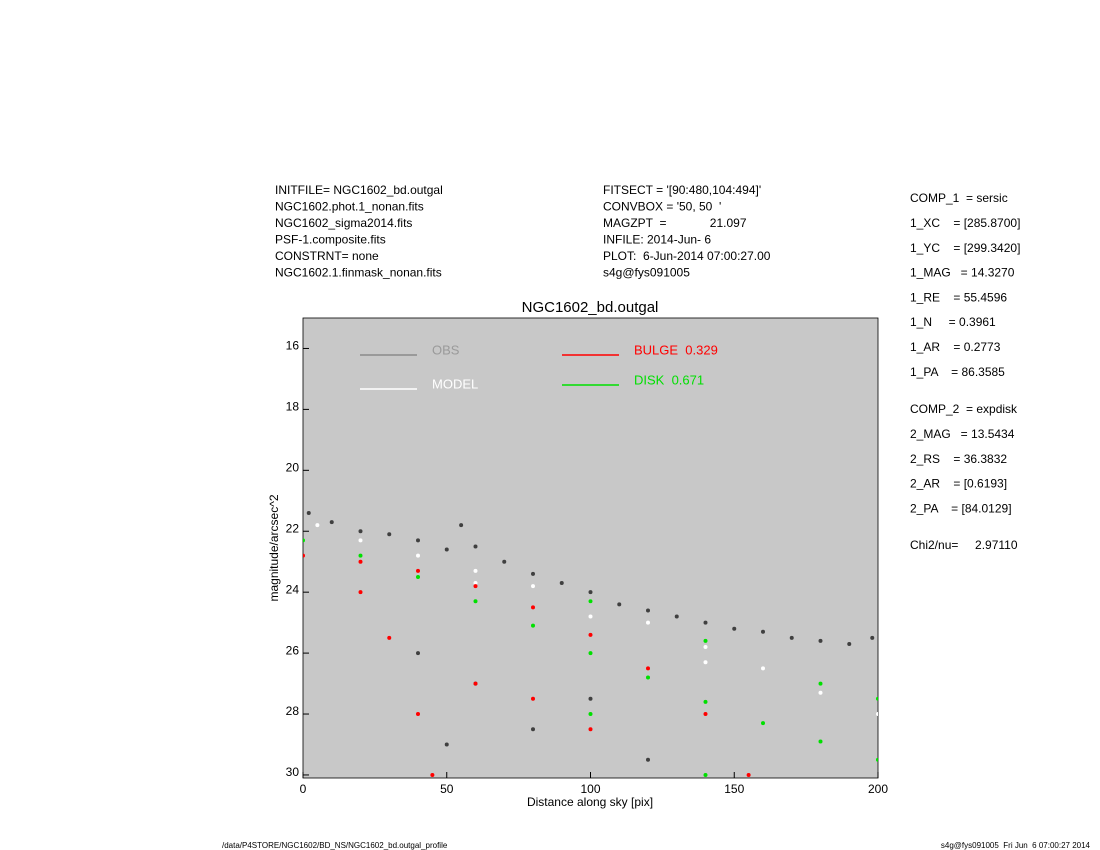  Describe the element at coordinates (962, 273) in the screenshot. I see `param-line: 1_MAG = 14.3270` at that location.